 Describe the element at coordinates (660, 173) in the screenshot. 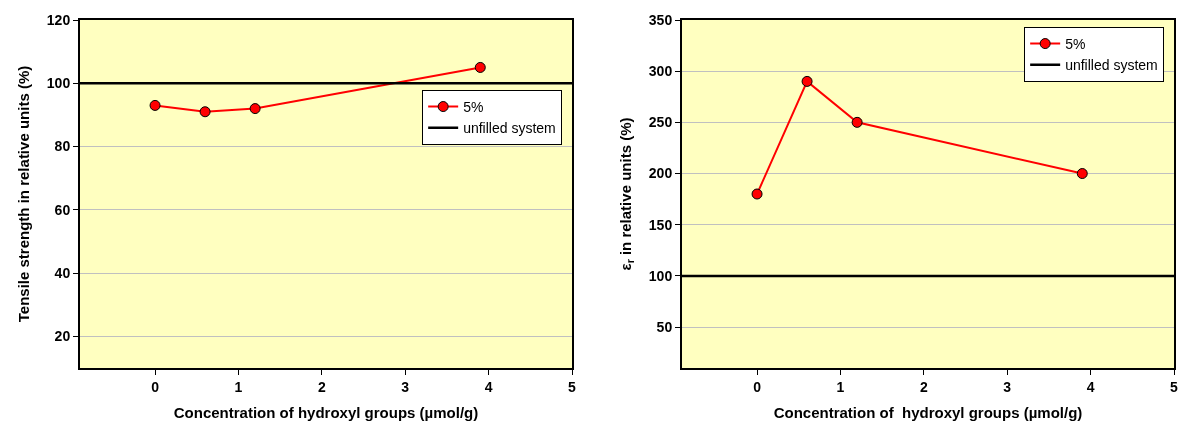

I see `y-tick-label: 200` at that location.